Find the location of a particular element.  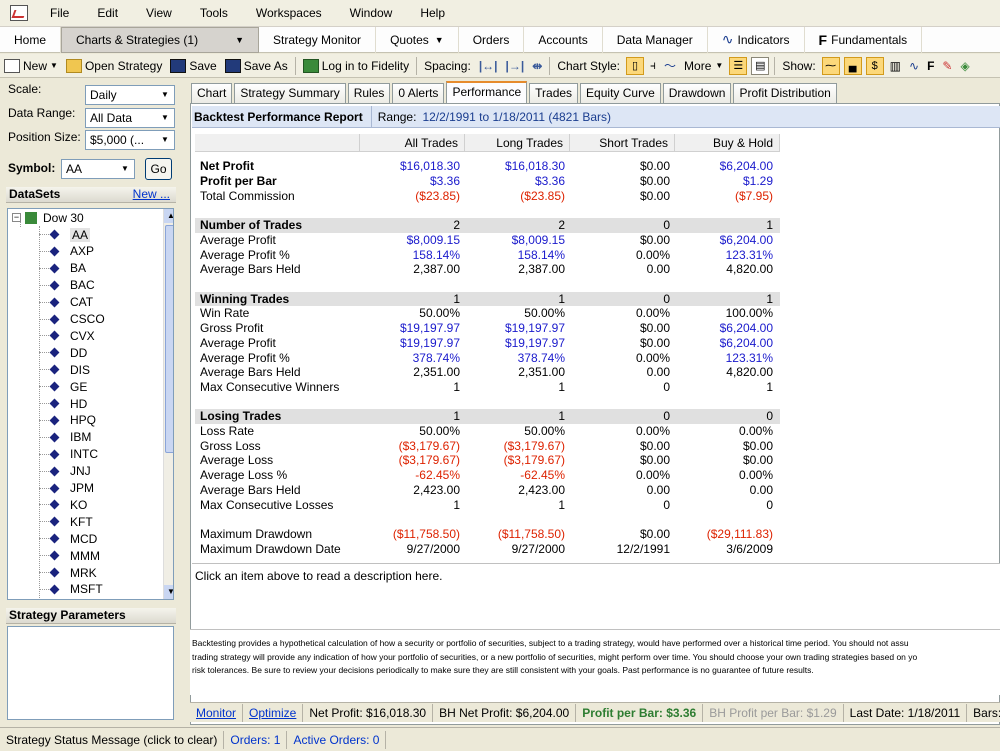

scroll-up-icon: ▲ is located at coordinates (168, 216).